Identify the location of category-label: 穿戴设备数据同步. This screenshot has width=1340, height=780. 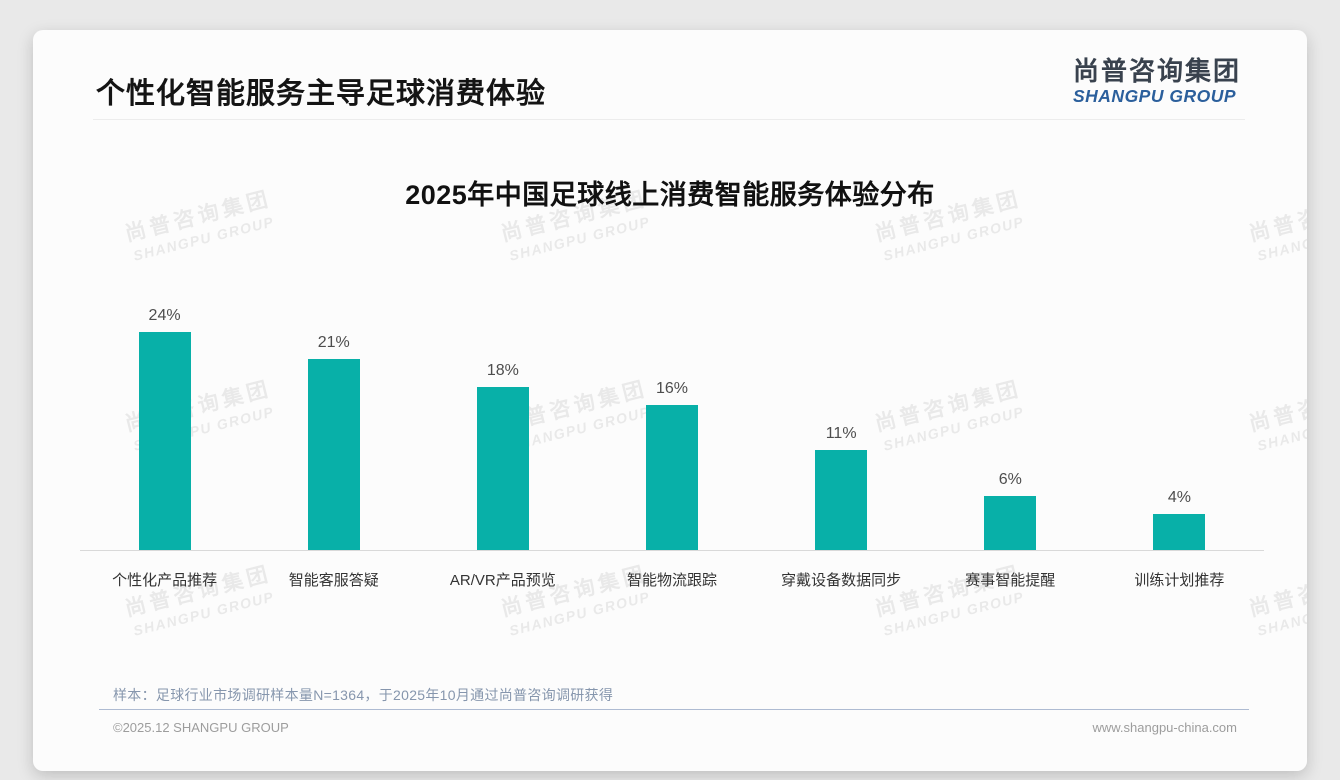
(841, 580).